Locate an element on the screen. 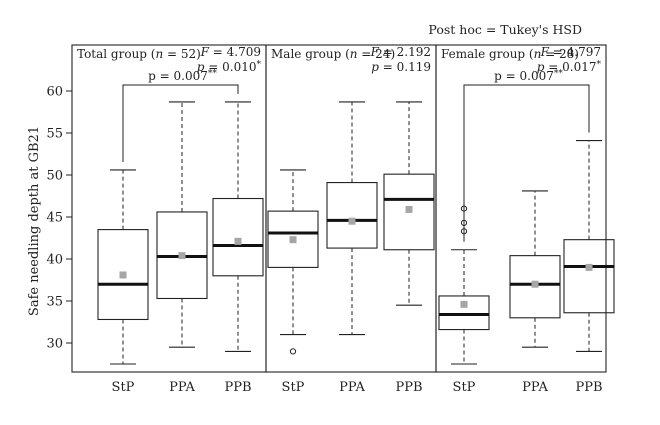  y-tick-label: 60 is located at coordinates (54, 92).